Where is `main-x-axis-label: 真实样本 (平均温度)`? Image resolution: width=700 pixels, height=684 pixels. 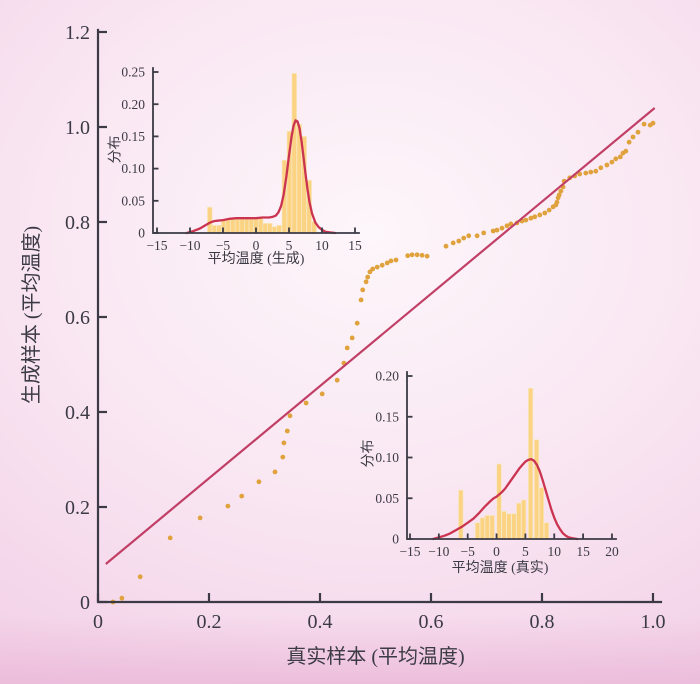 main-x-axis-label: 真实样本 (平均温度) is located at coordinates (375, 657).